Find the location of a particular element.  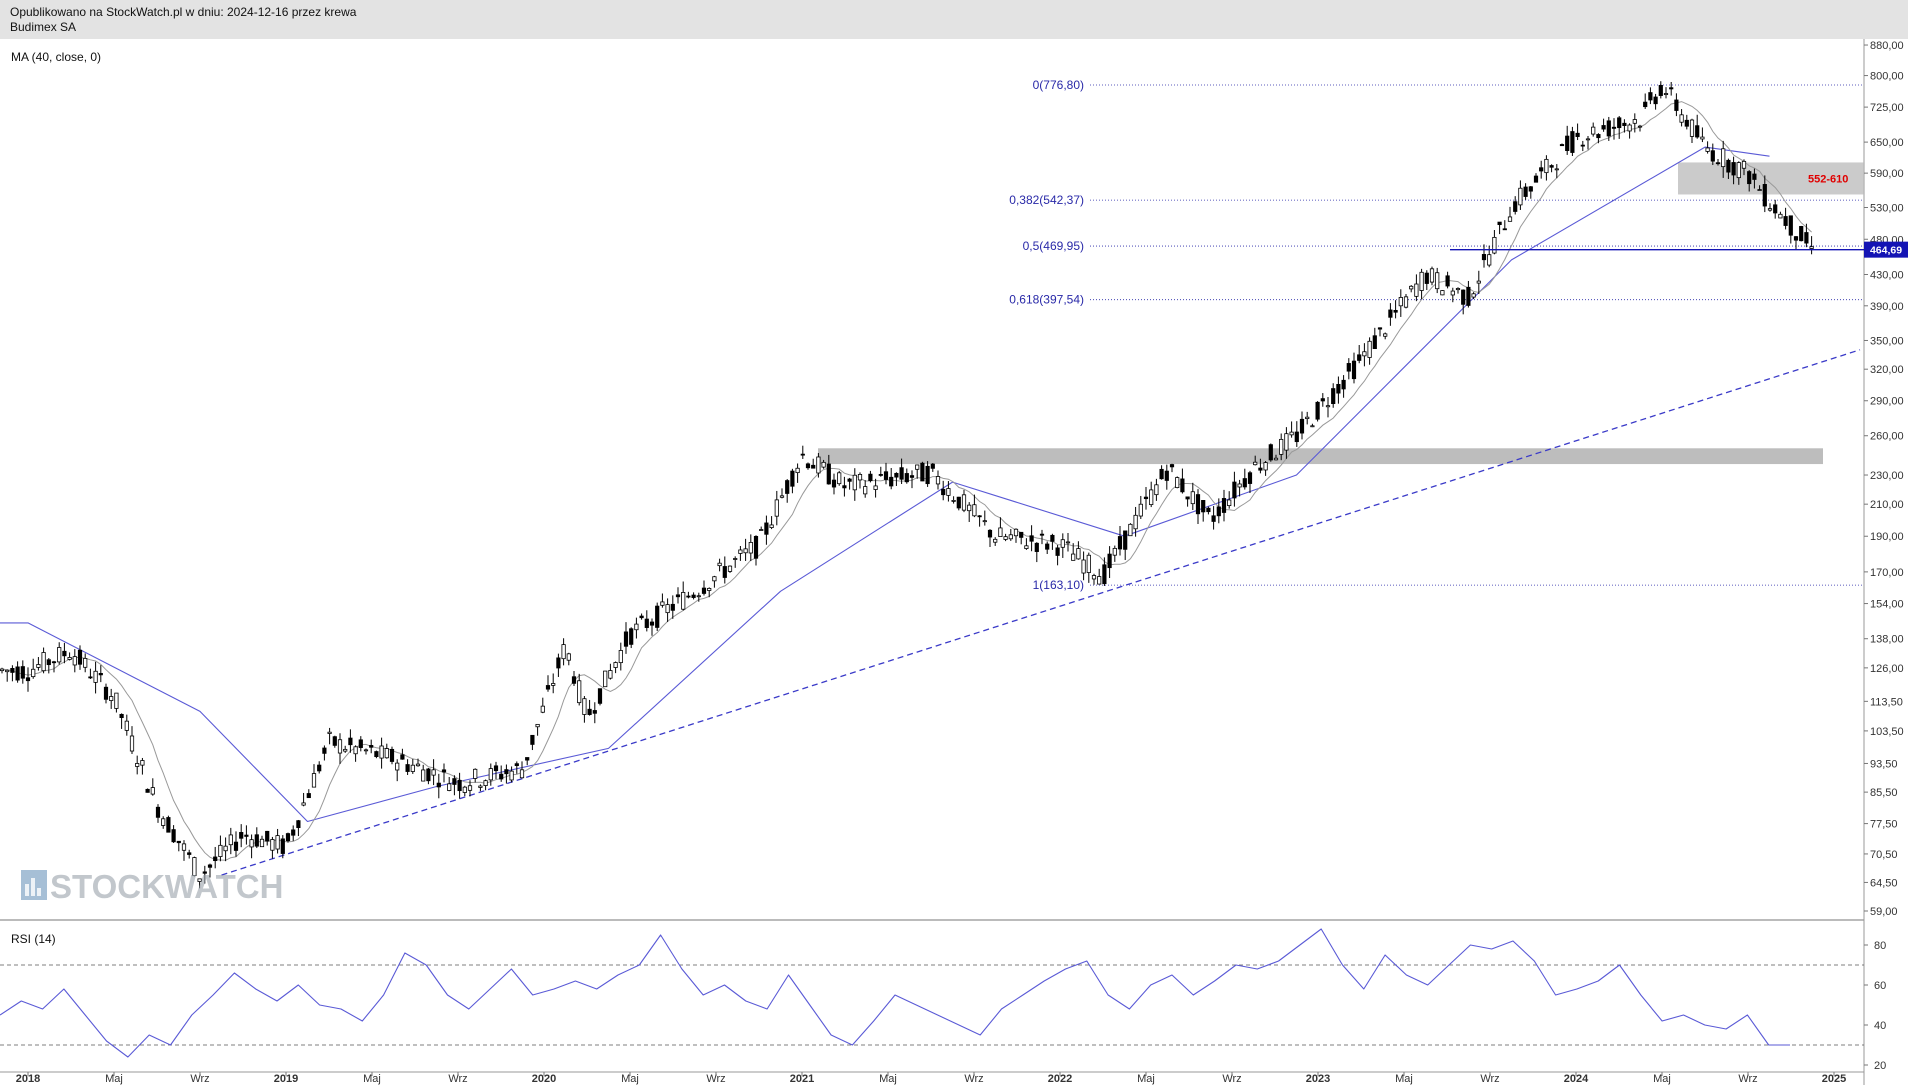

rsi-indicator-label: RSI (14) is located at coordinates (33, 939).